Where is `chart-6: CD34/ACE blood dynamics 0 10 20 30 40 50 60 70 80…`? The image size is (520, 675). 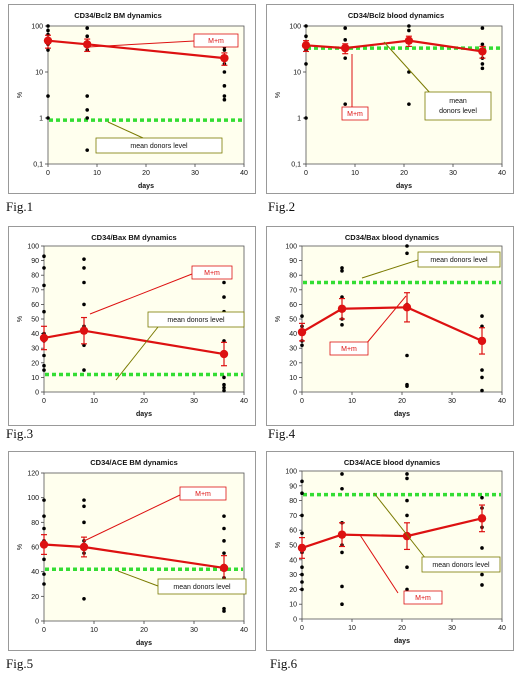
chart-6: CD34/ACE blood dynamics 0 10 20 30 40 50 60 70 80… is located at coordinates (390, 551).